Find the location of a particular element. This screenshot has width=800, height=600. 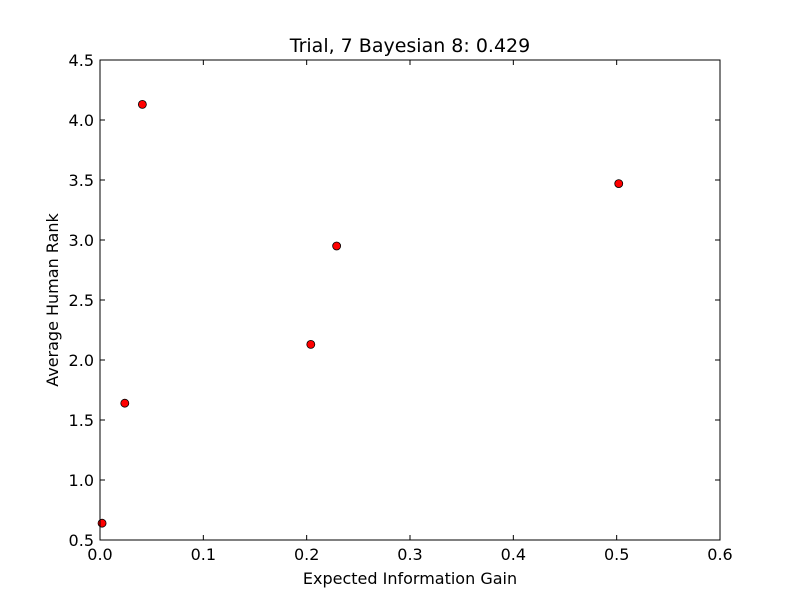

x-tick-label: 0.2 is located at coordinates (306, 554).